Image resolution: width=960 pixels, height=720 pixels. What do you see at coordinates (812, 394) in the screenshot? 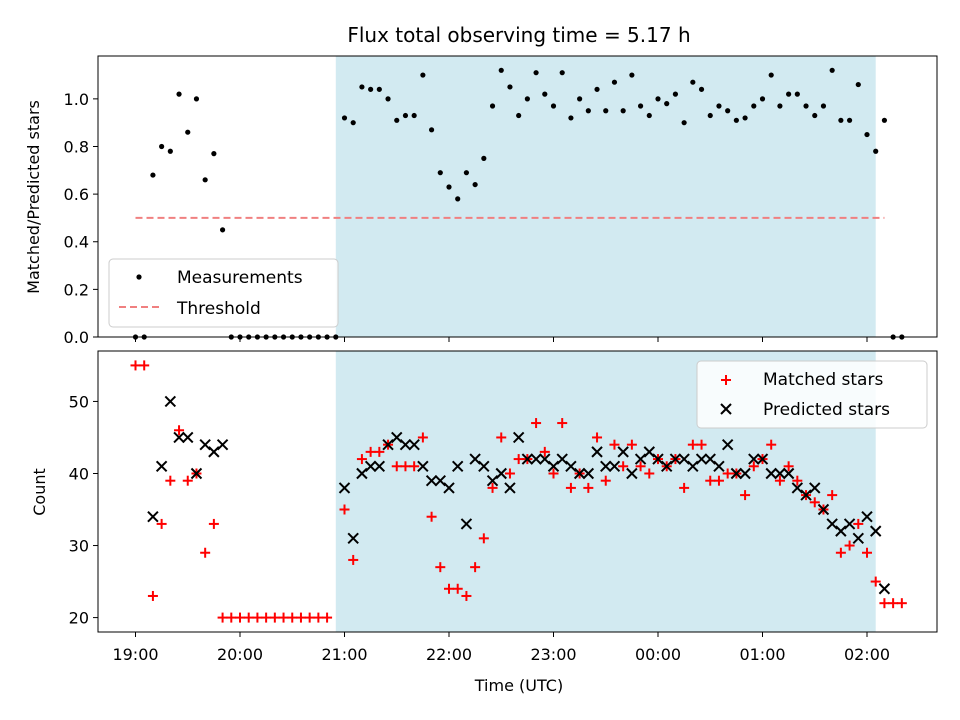
I see `bottom-legend` at bounding box center [812, 394].